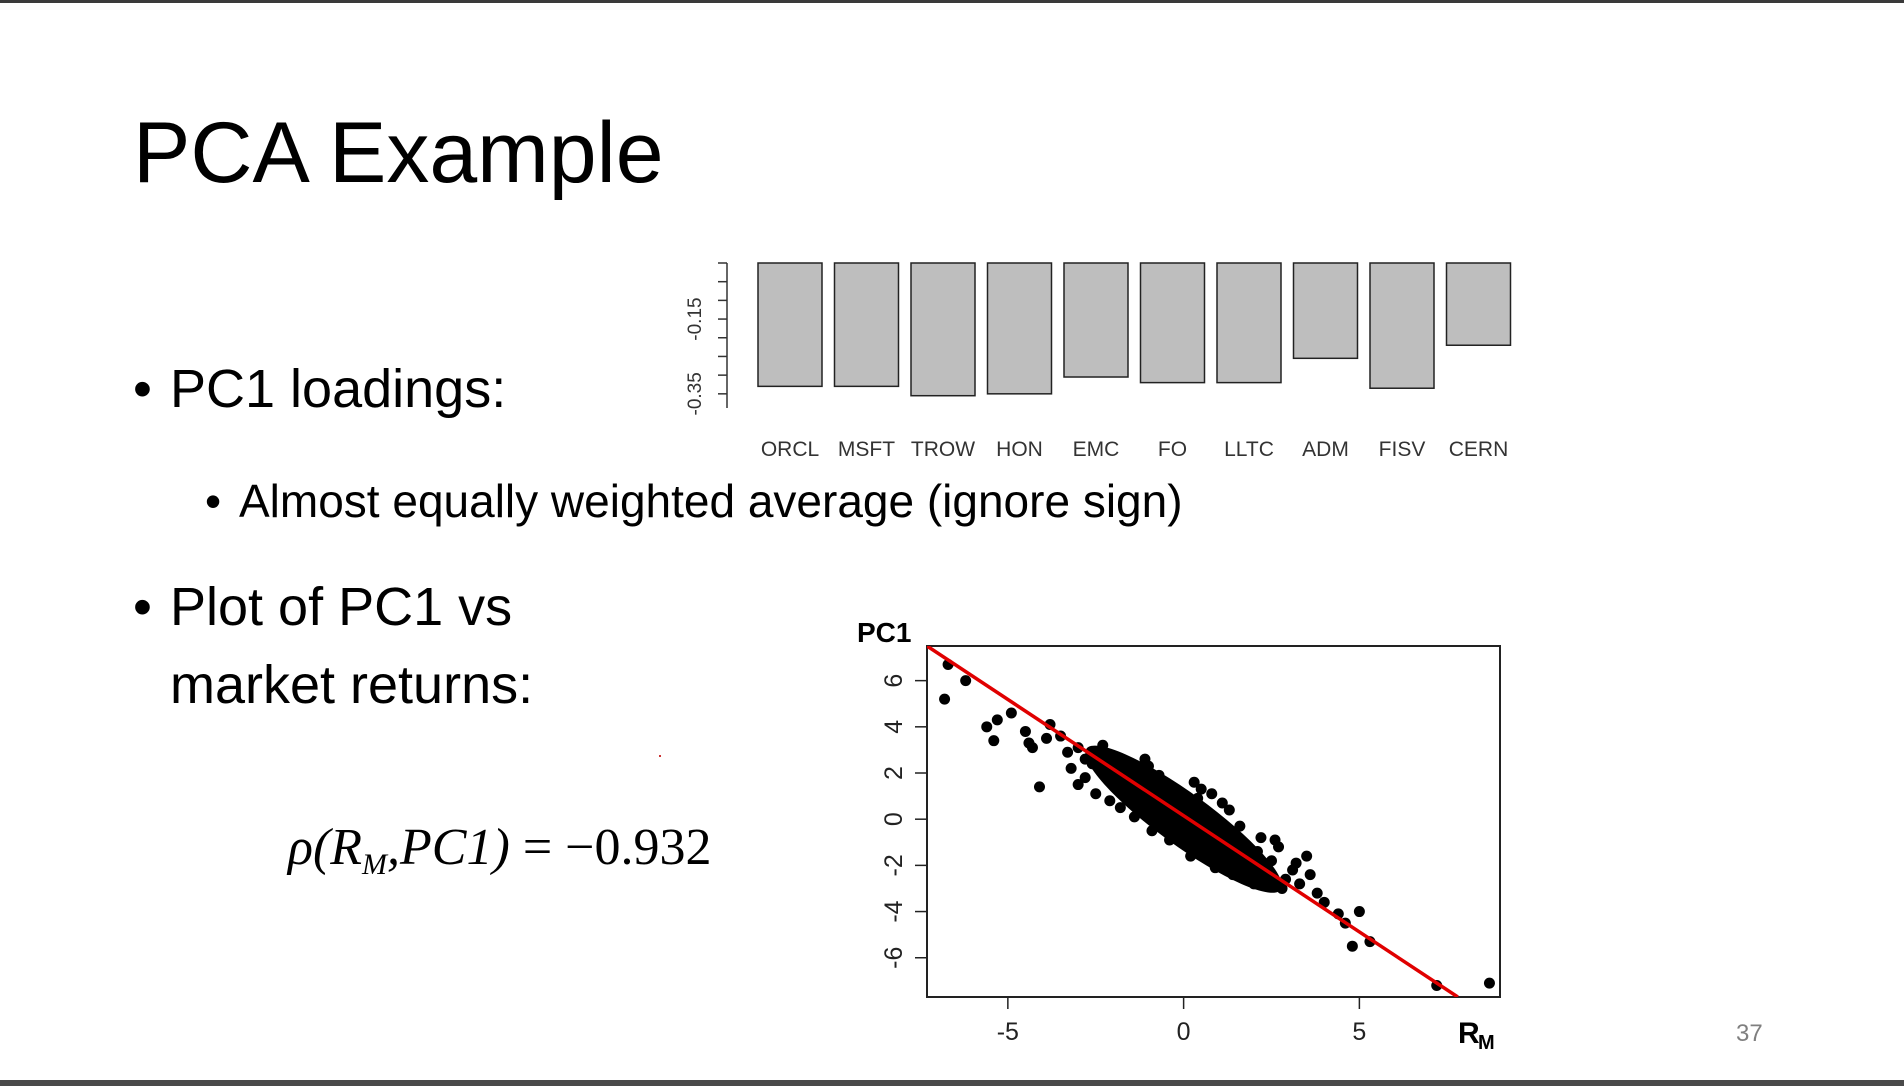 The width and height of the screenshot is (1904, 1086). I want to click on window-top-border, so click(952, 1).